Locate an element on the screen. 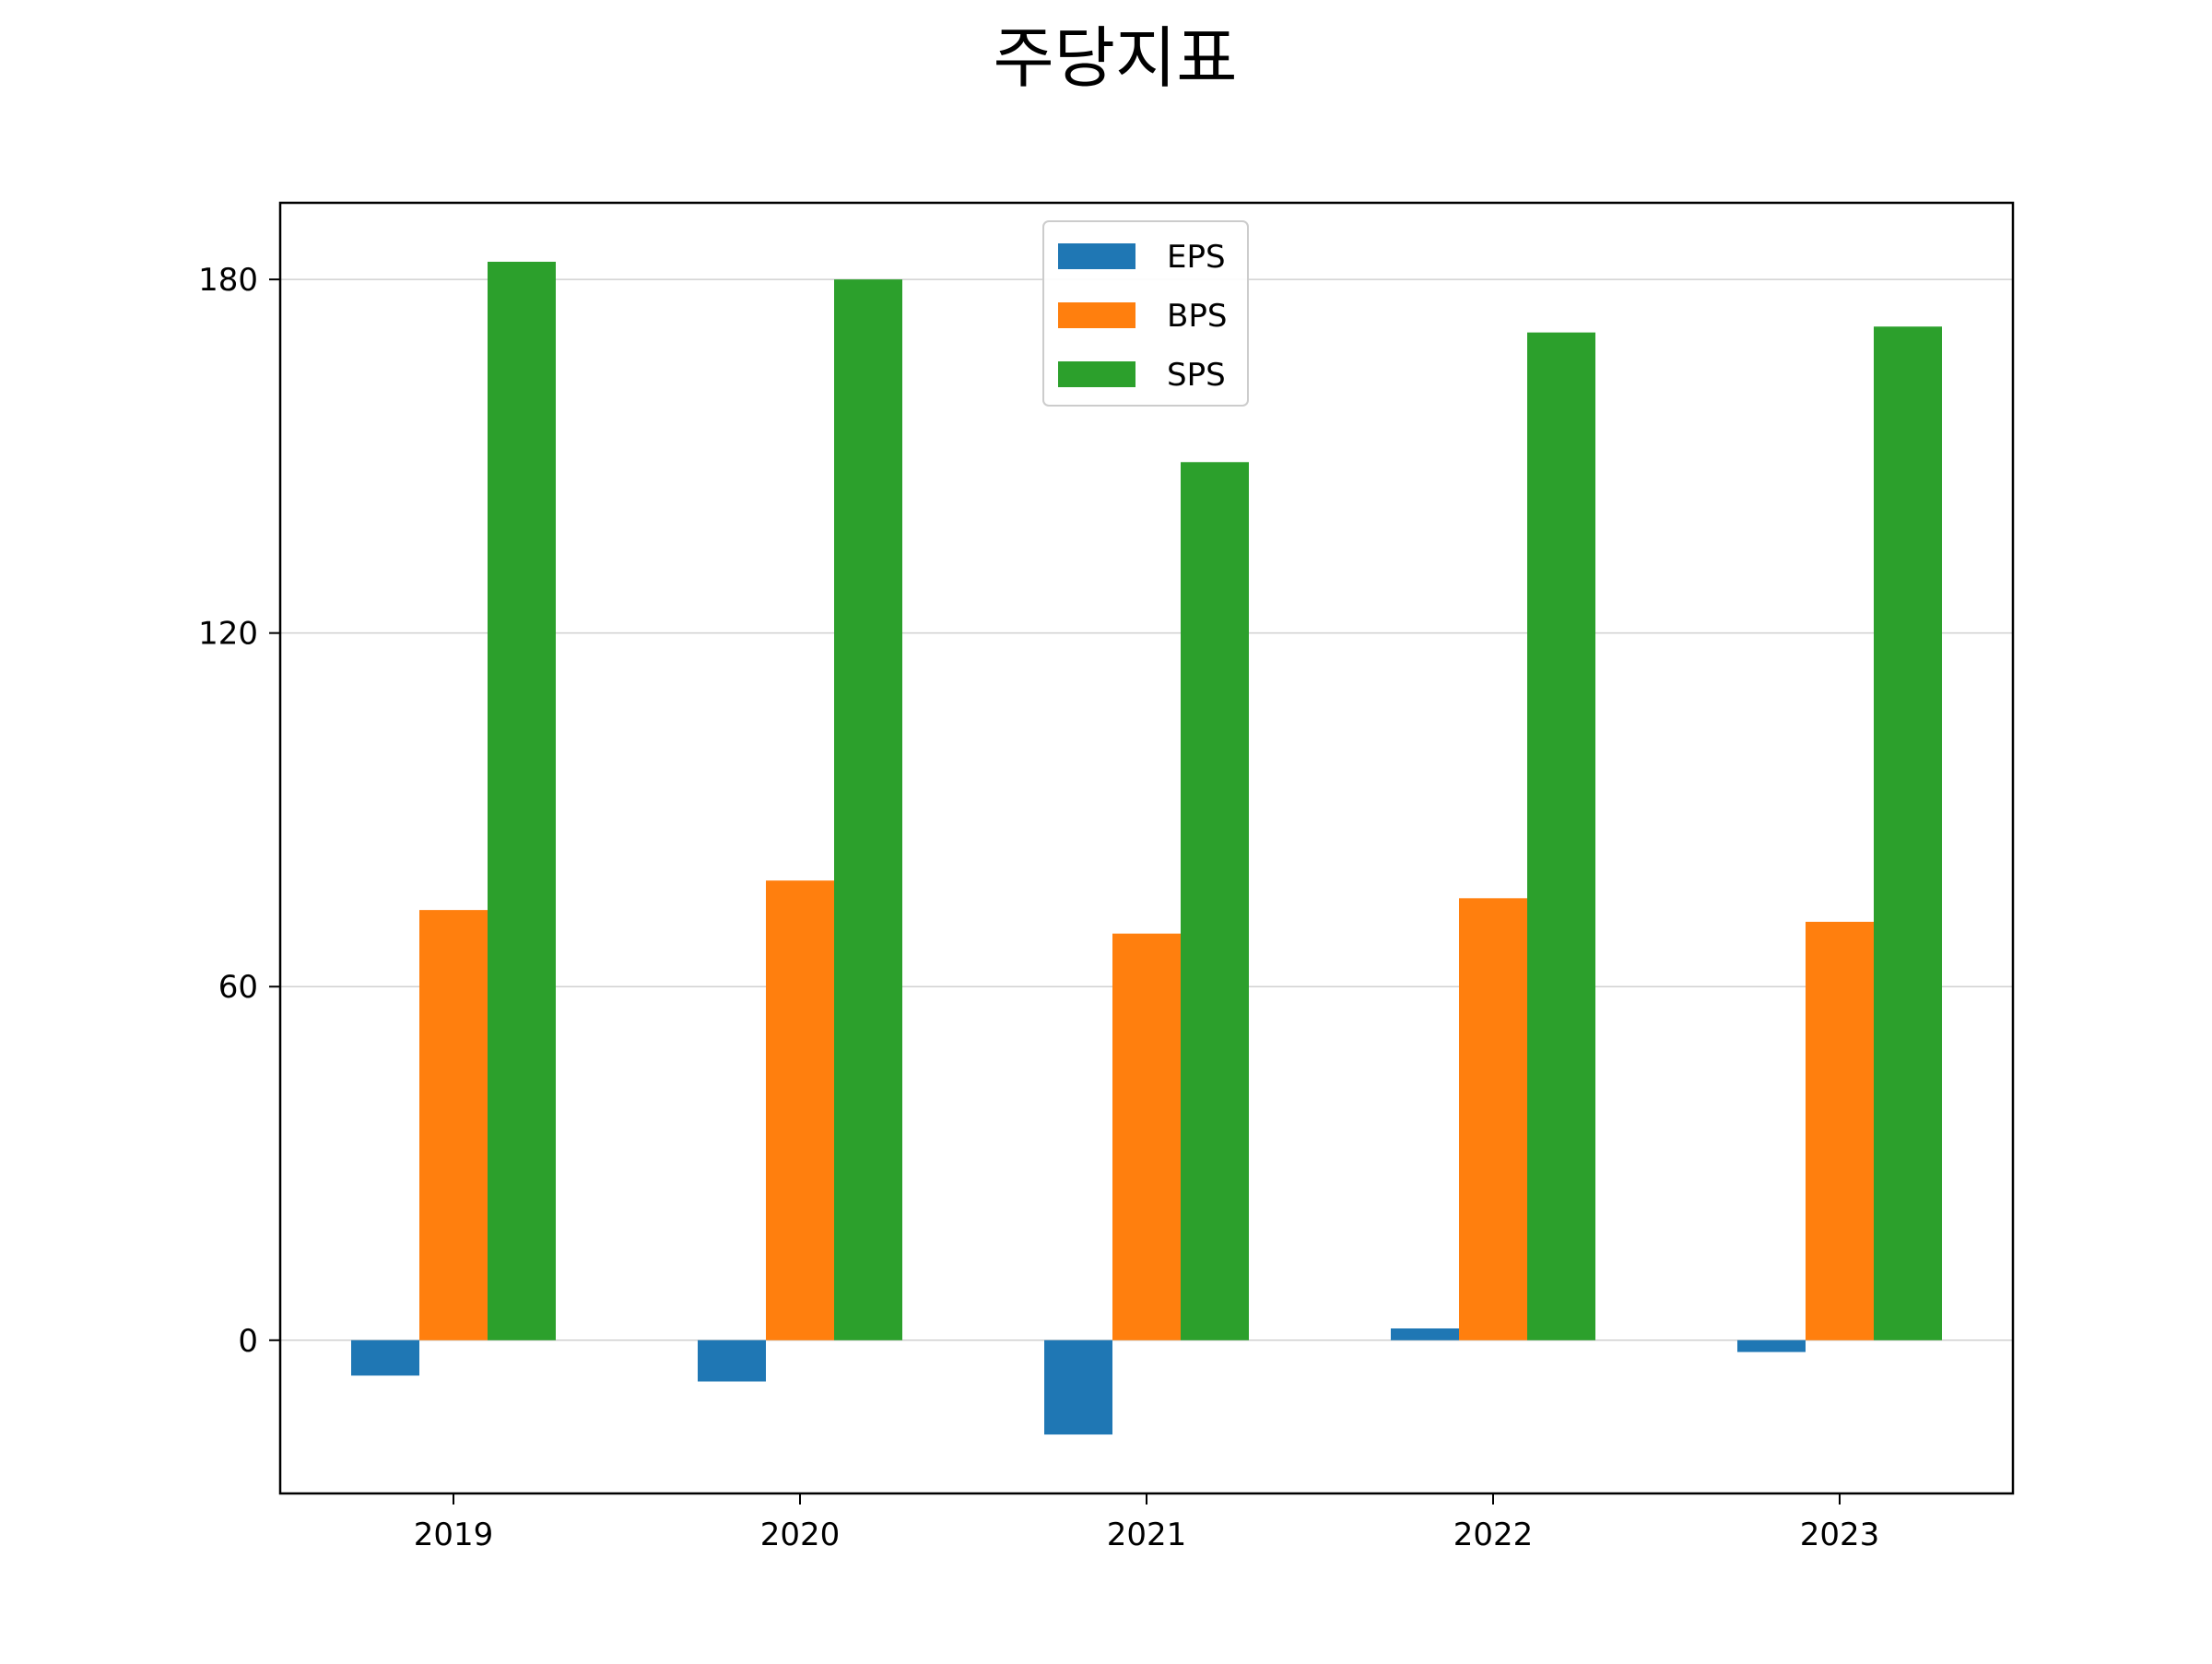  legend-swatch-eps is located at coordinates (1096, 256).